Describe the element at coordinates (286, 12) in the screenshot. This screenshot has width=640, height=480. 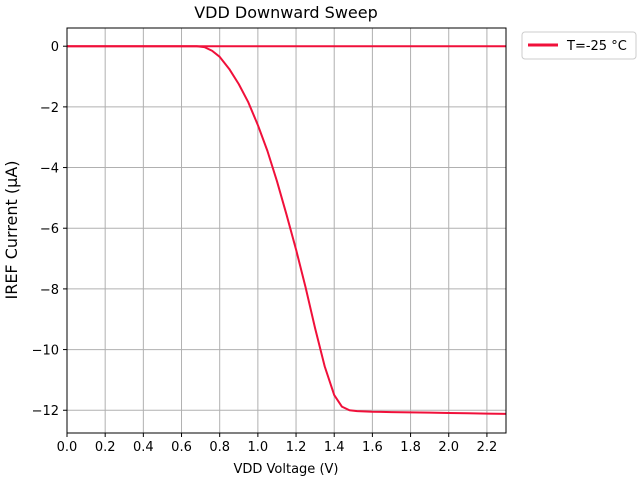
I see `chart-title: VDD Downward Sweep` at that location.